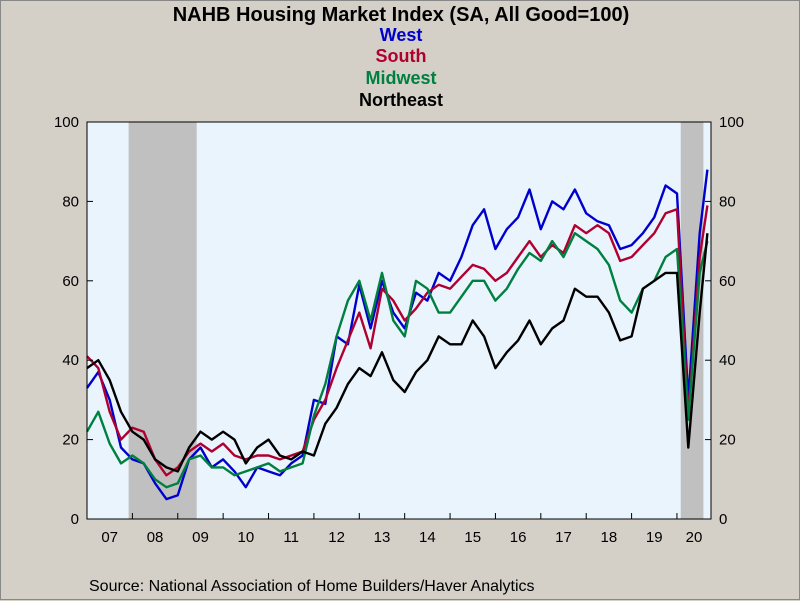 The width and height of the screenshot is (800, 601). I want to click on y-tick-label-right: 60, so click(727, 281).